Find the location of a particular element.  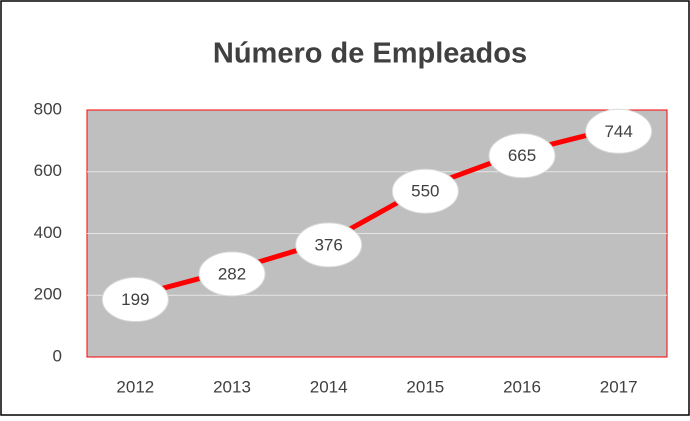

data-label: 744 is located at coordinates (618, 131).